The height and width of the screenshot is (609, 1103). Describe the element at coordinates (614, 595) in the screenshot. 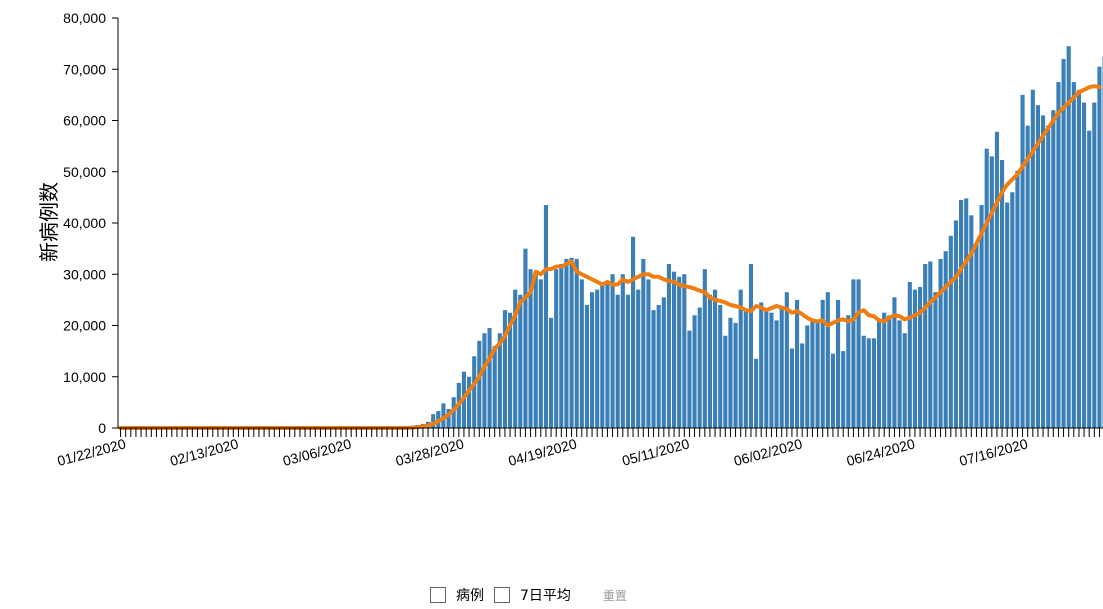

I see `reset-button: 重置` at that location.